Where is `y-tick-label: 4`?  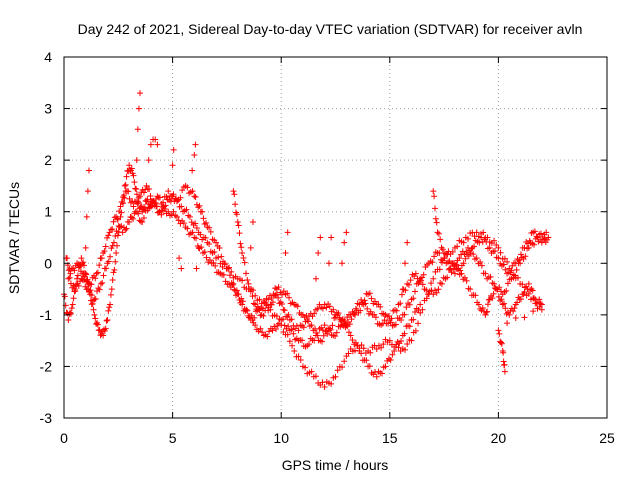 y-tick-label: 4 is located at coordinates (48, 57).